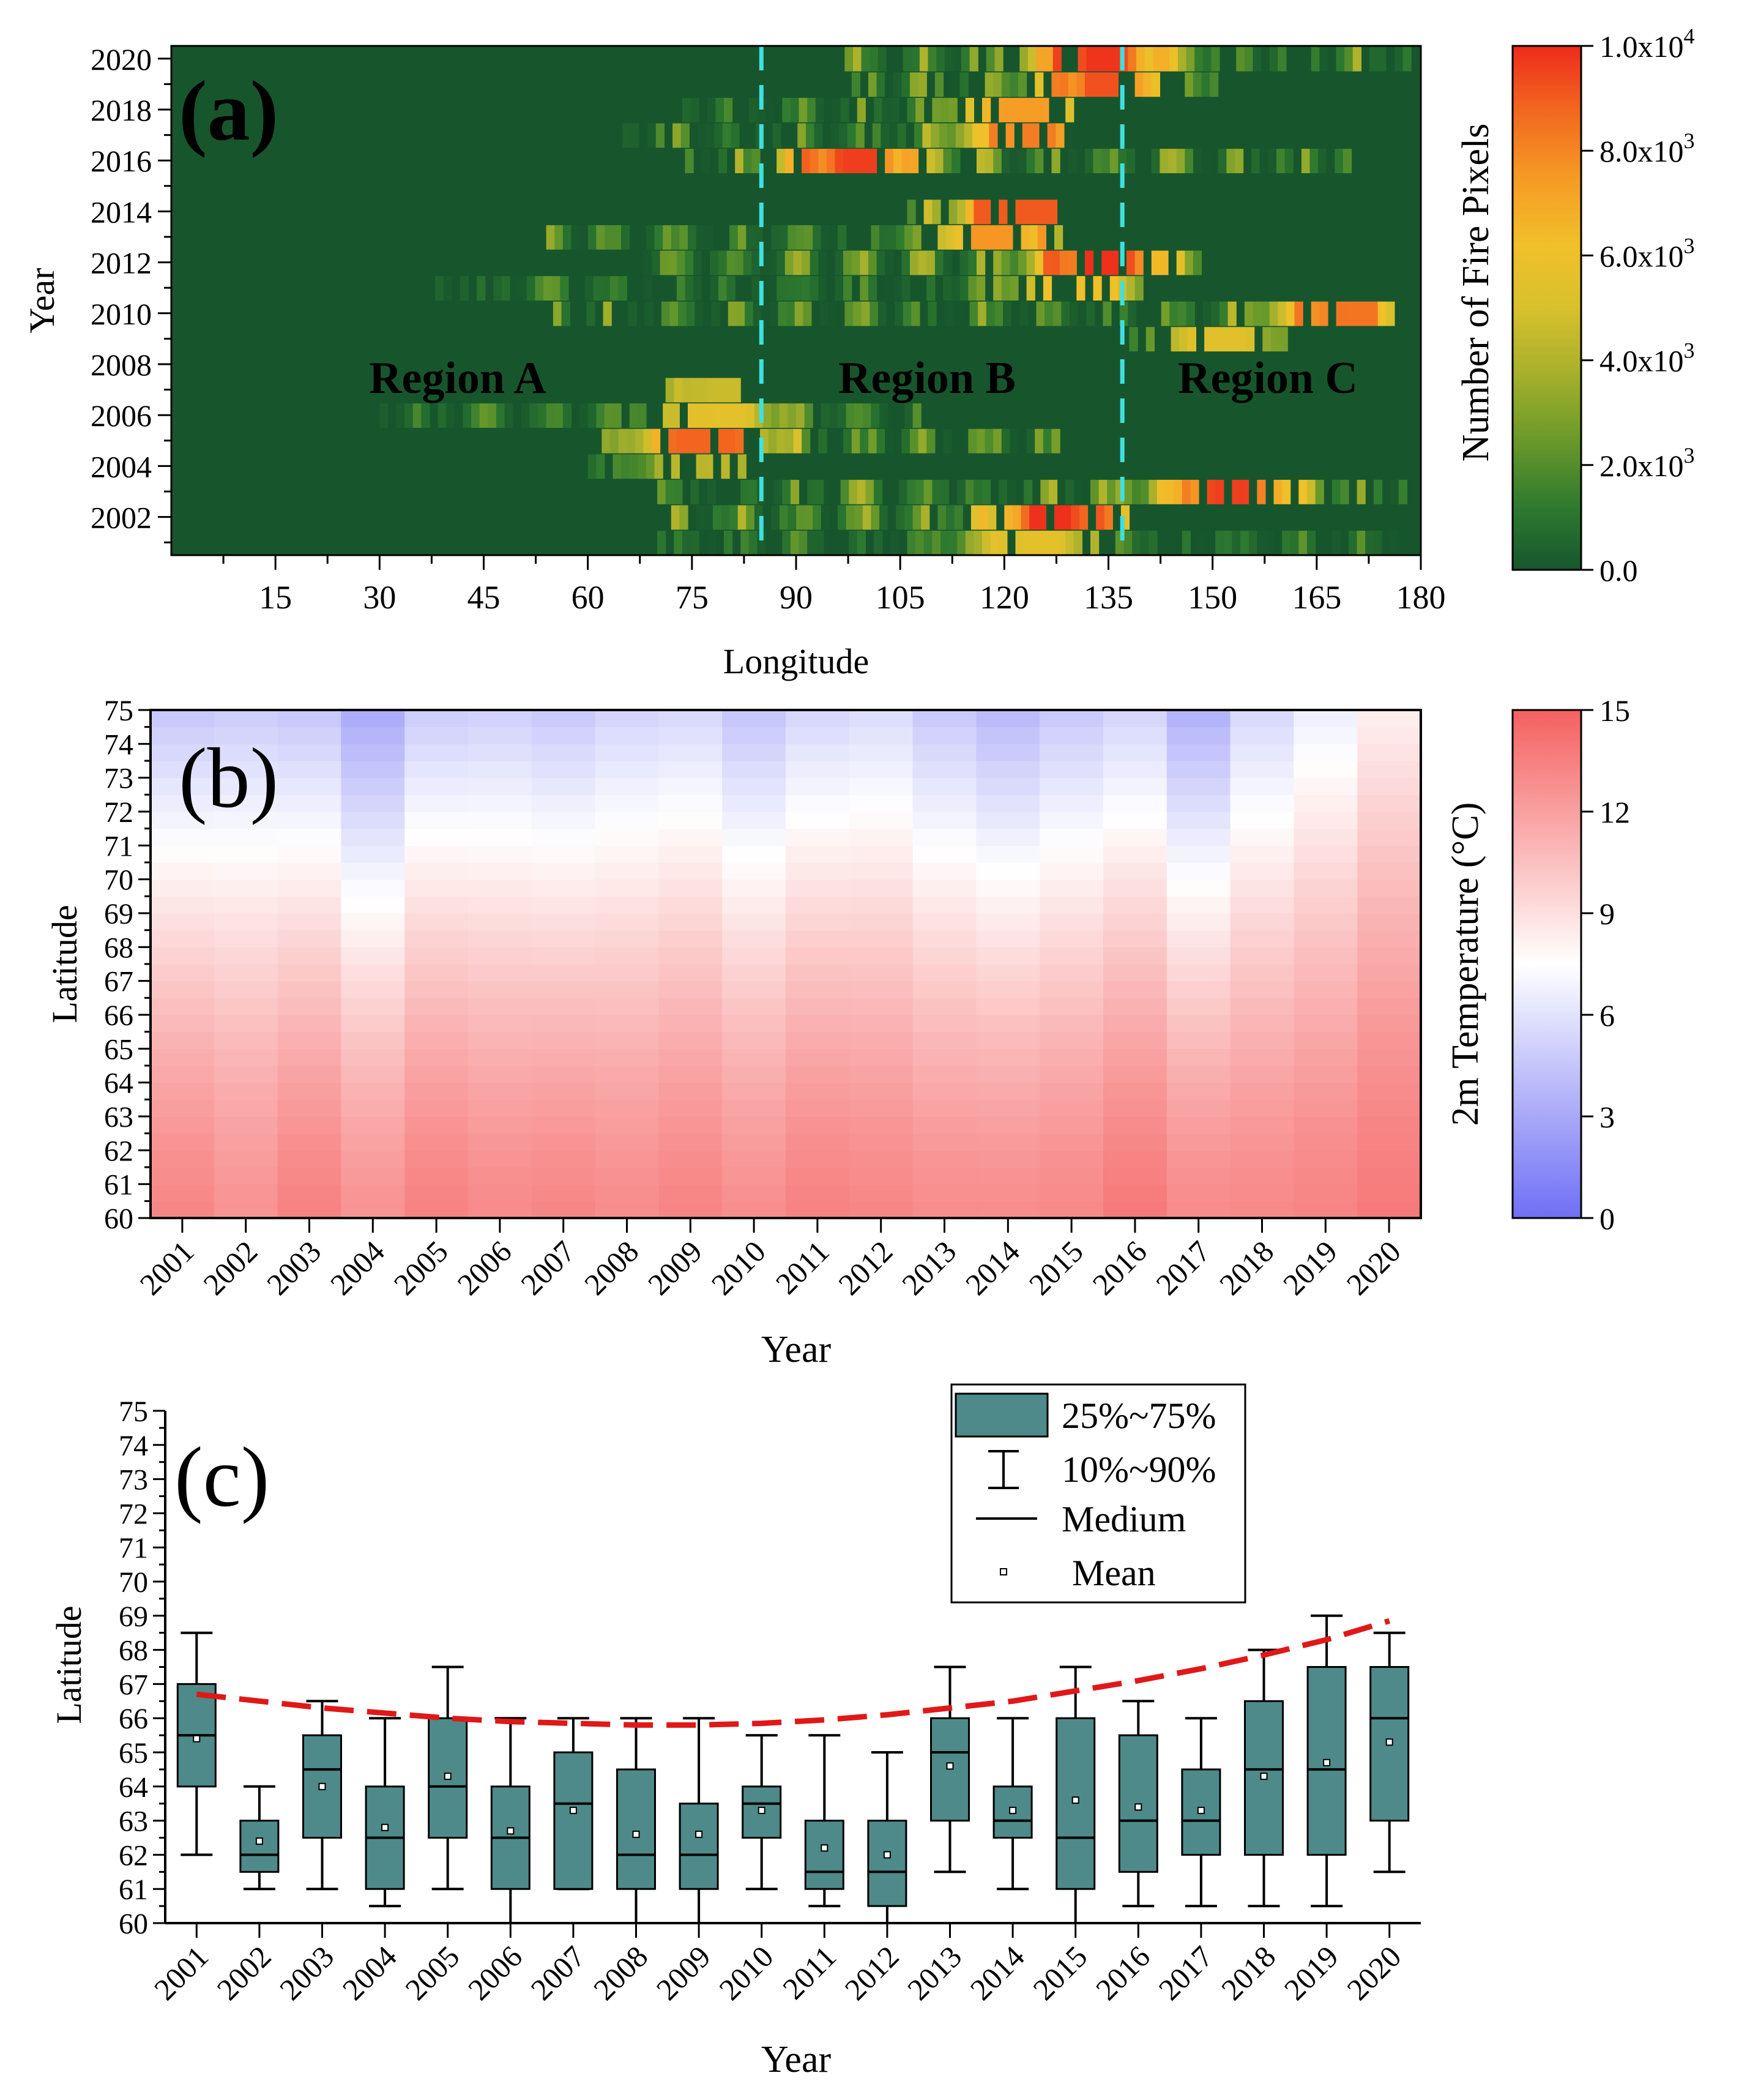  What do you see at coordinates (636, 1820) in the screenshot?
I see `box-2008` at bounding box center [636, 1820].